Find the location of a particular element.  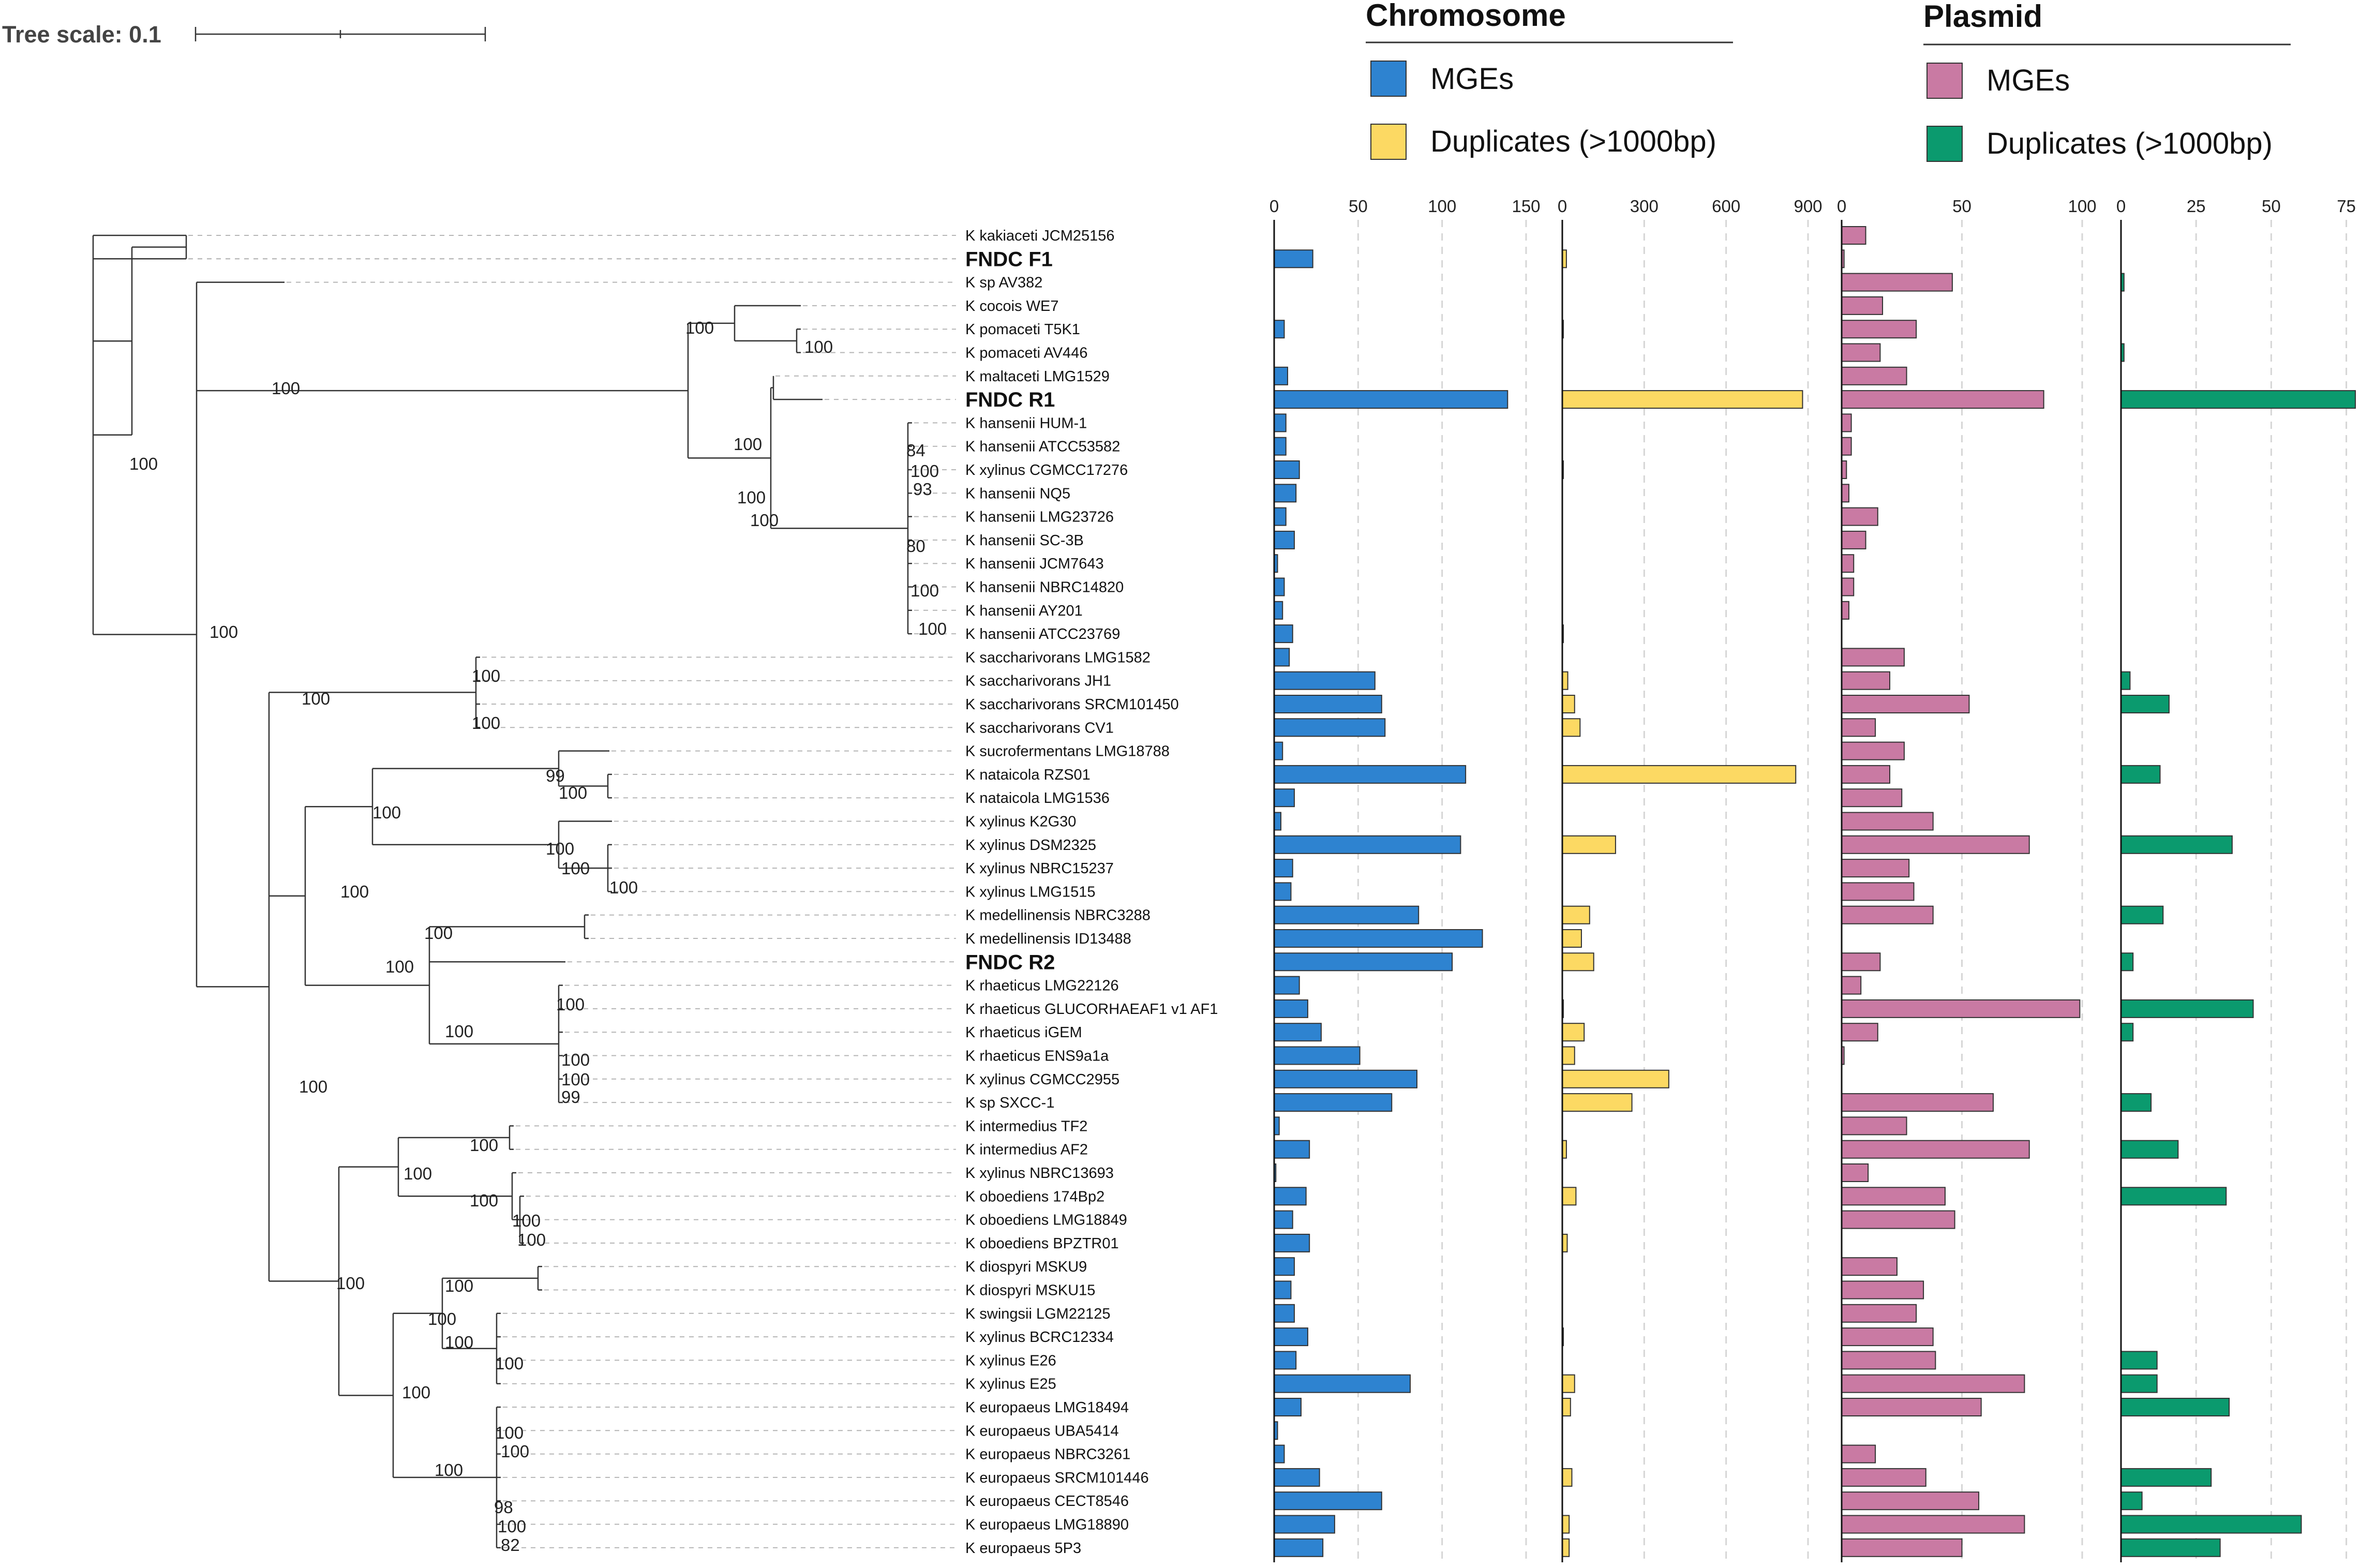

taxon-label: K pomaceti AV446 is located at coordinates (1026, 353).